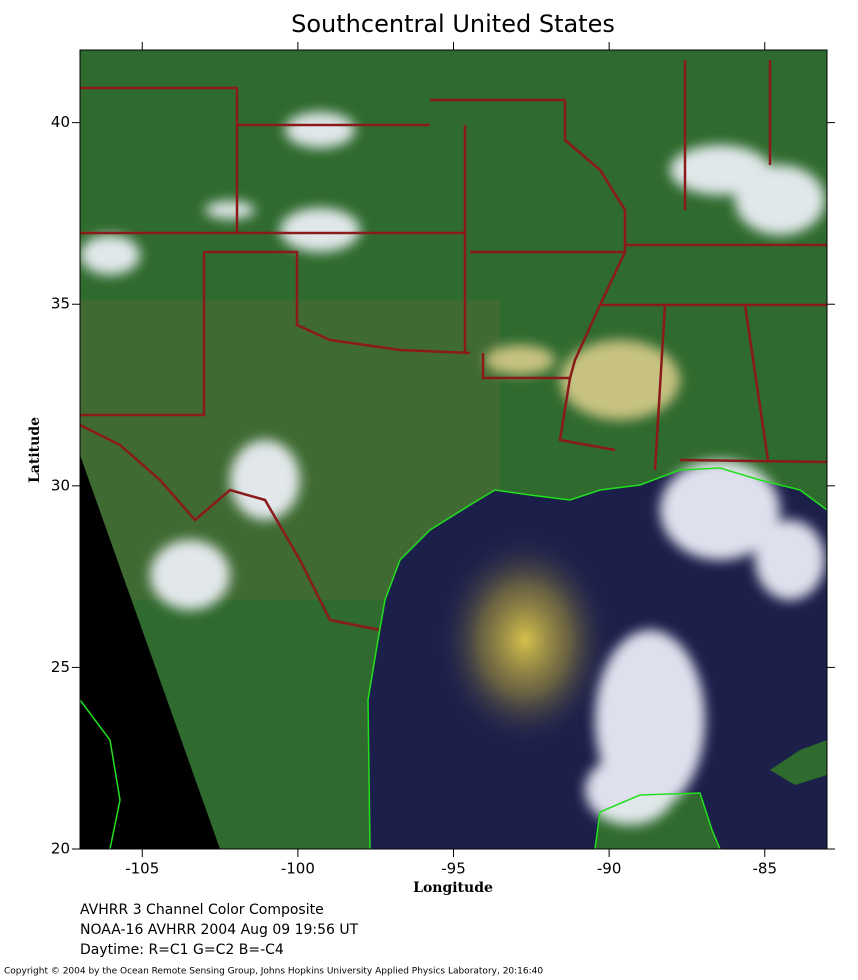 This screenshot has width=858, height=980. Describe the element at coordinates (60, 849) in the screenshot. I see `y-tick-label: 20` at that location.